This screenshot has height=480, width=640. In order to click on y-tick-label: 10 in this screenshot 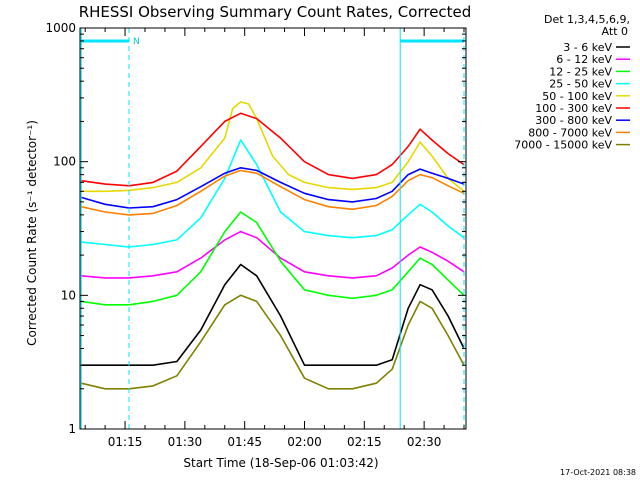, I will do `click(68, 295)`.